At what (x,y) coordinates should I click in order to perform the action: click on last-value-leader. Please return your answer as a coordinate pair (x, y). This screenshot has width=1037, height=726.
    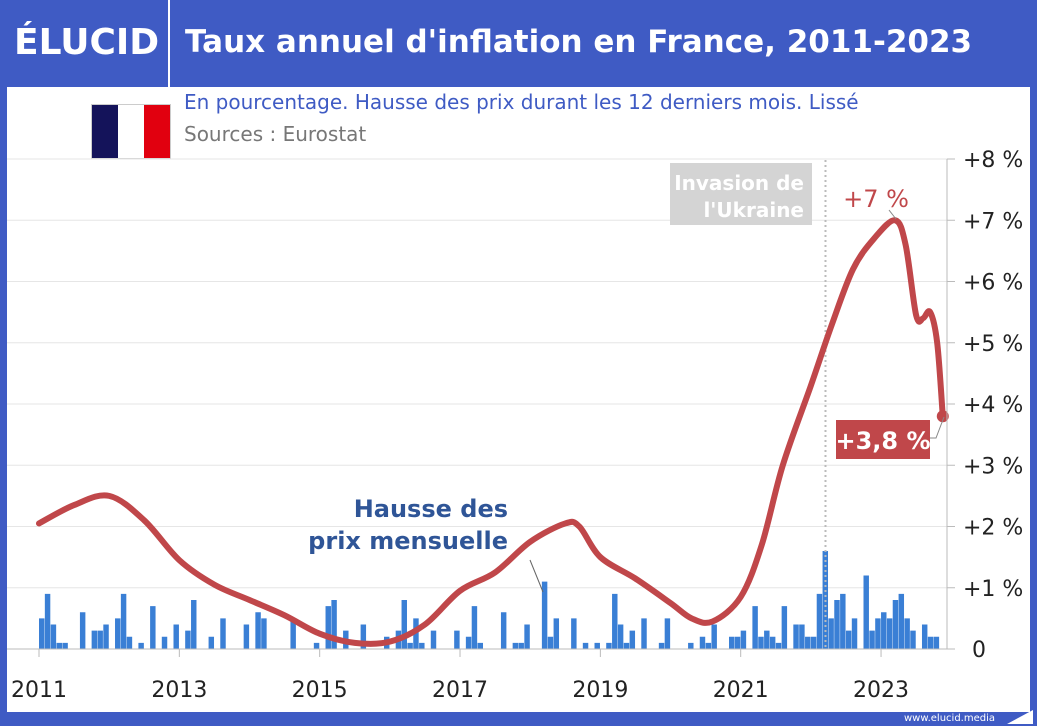
    Looking at the image, I should click on (937, 427).